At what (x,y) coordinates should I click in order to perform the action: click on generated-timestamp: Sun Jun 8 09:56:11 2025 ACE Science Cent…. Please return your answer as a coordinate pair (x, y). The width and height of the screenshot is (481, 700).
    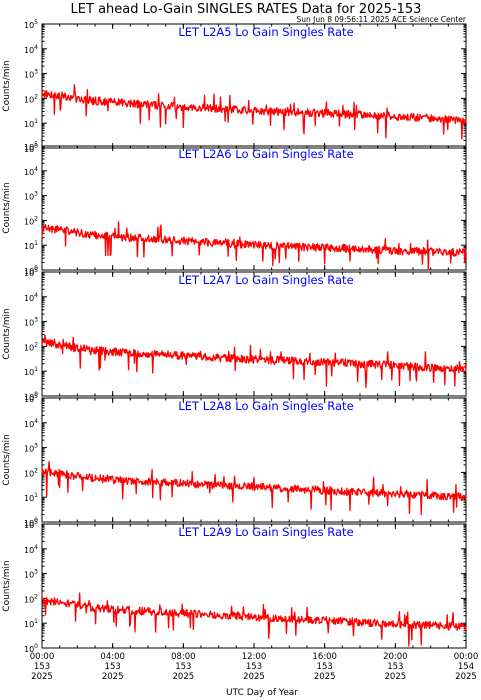
    Looking at the image, I should click on (381, 19).